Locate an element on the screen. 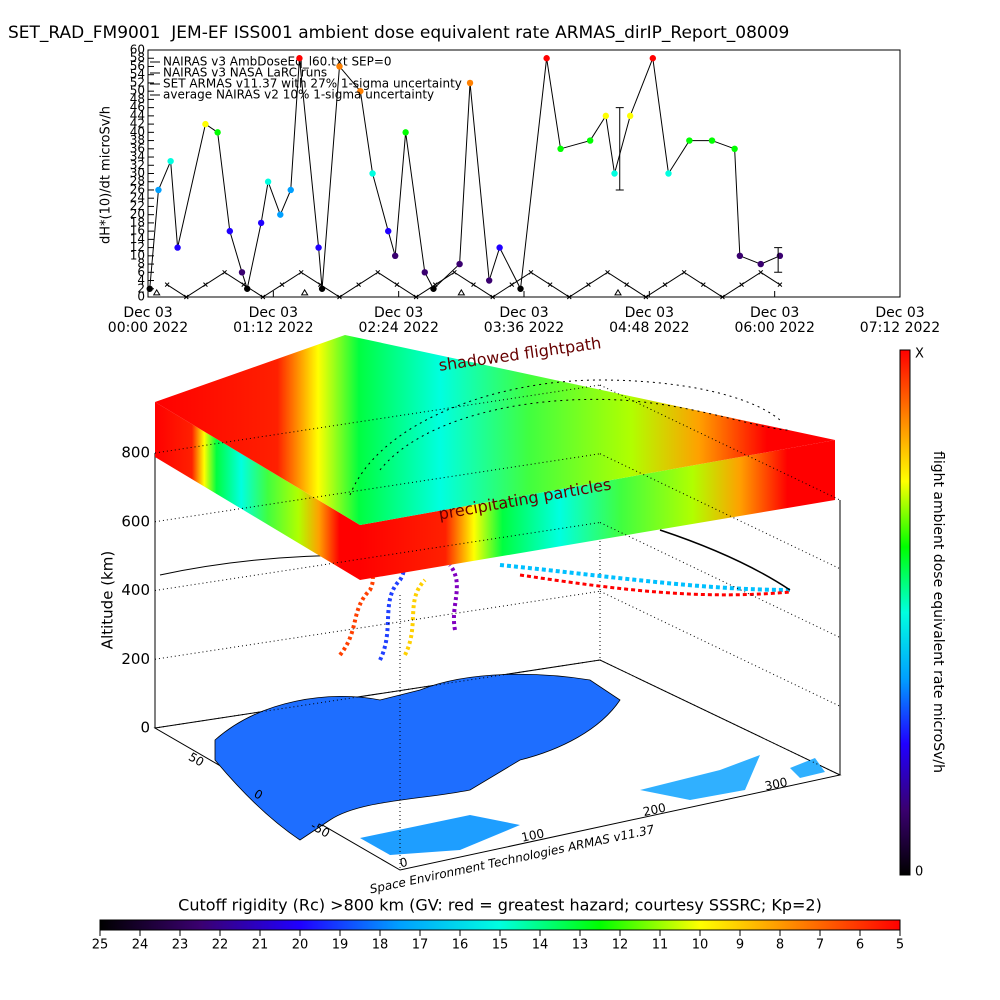 The image size is (1000, 1000). y-tick-label: 40 is located at coordinates (137, 132).